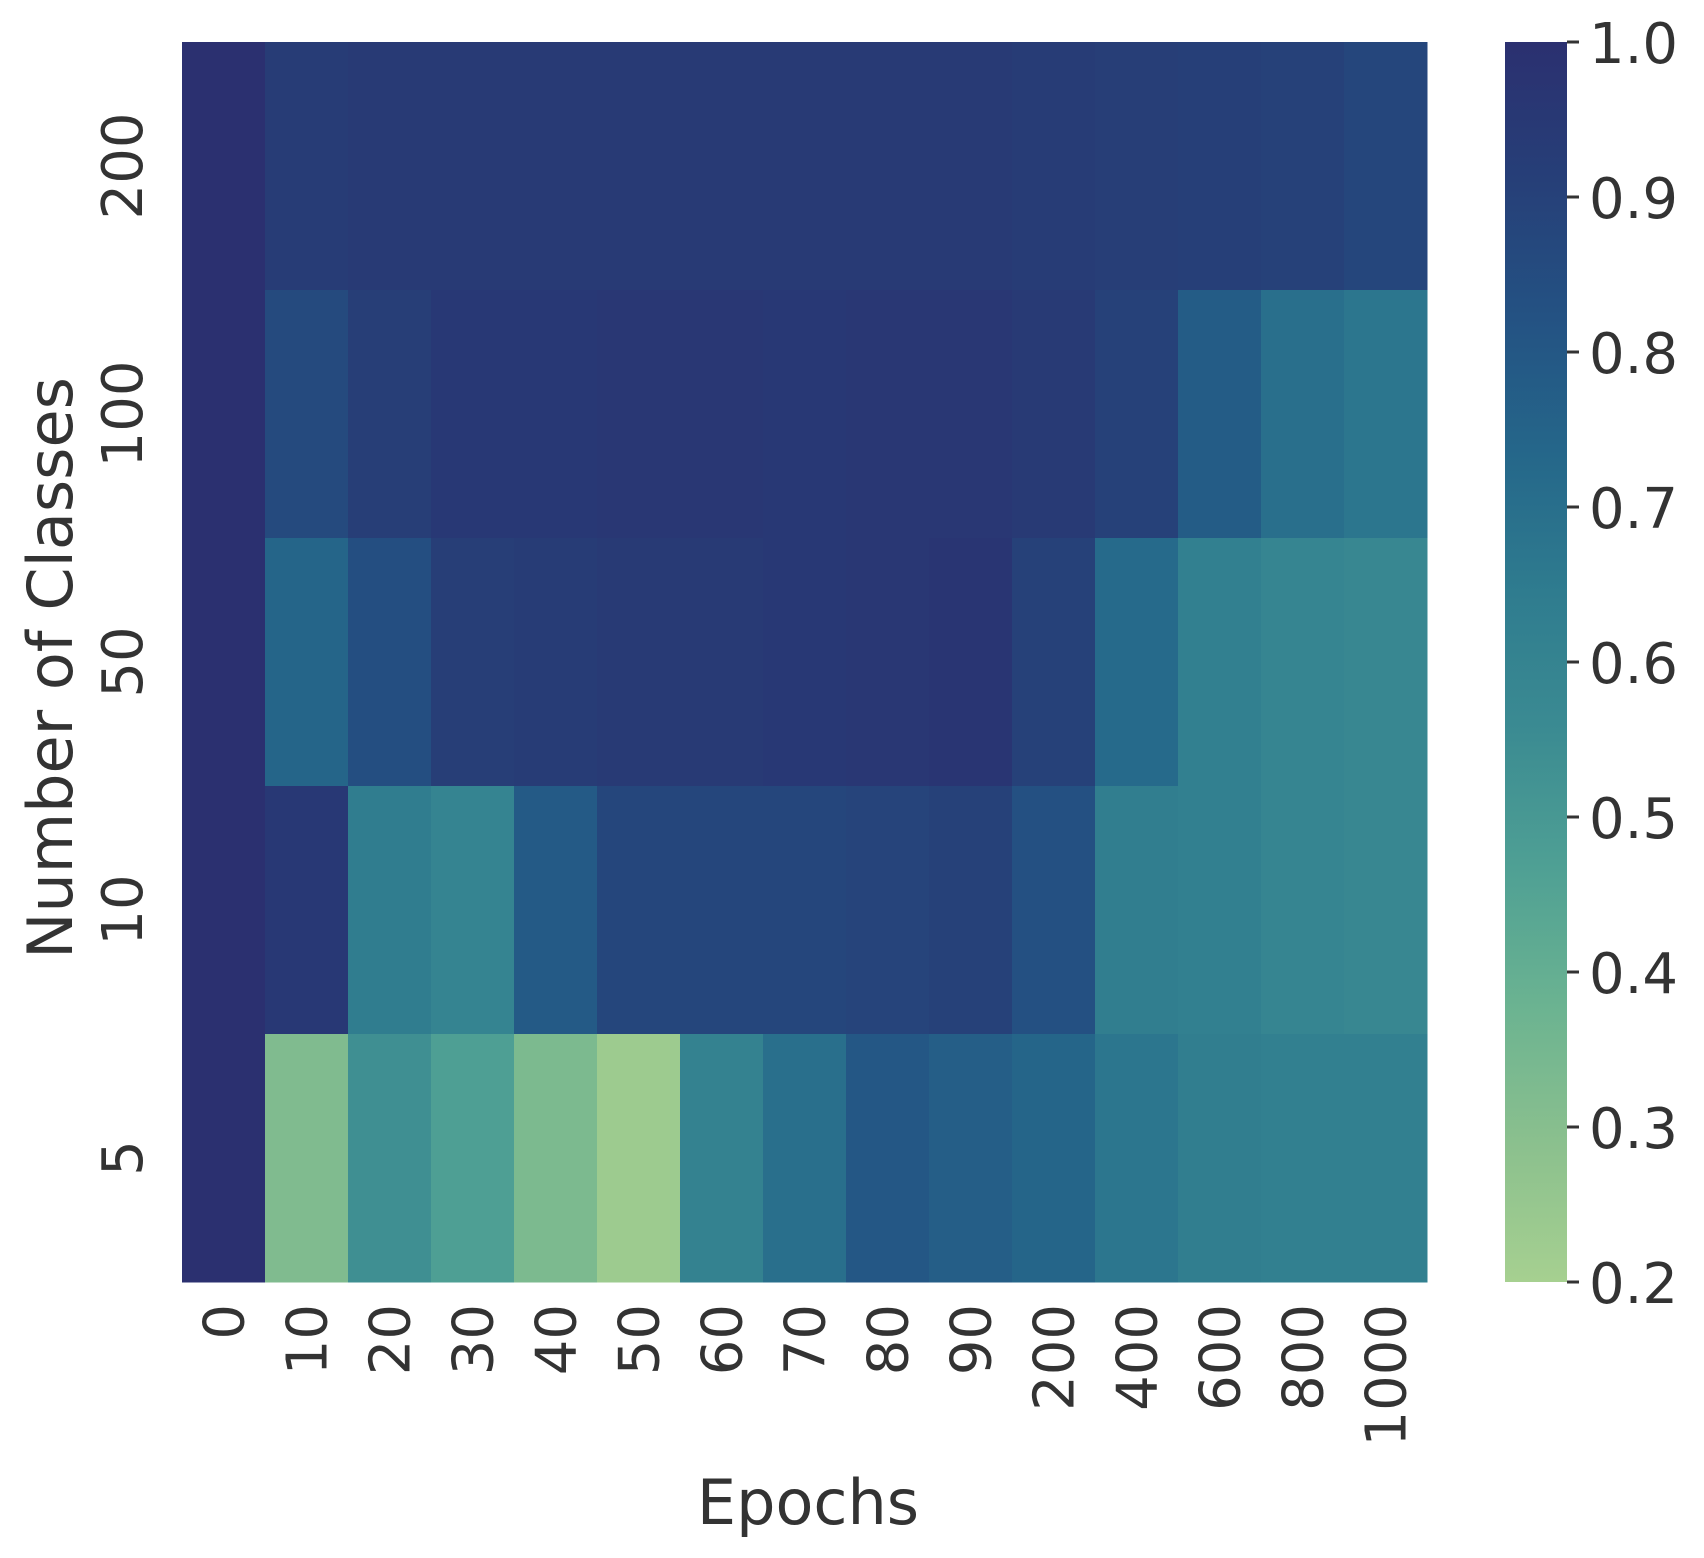 The image size is (1704, 1558). What do you see at coordinates (1633, 44) in the screenshot?
I see `colorbar-tick-label: 1.0` at bounding box center [1633, 44].